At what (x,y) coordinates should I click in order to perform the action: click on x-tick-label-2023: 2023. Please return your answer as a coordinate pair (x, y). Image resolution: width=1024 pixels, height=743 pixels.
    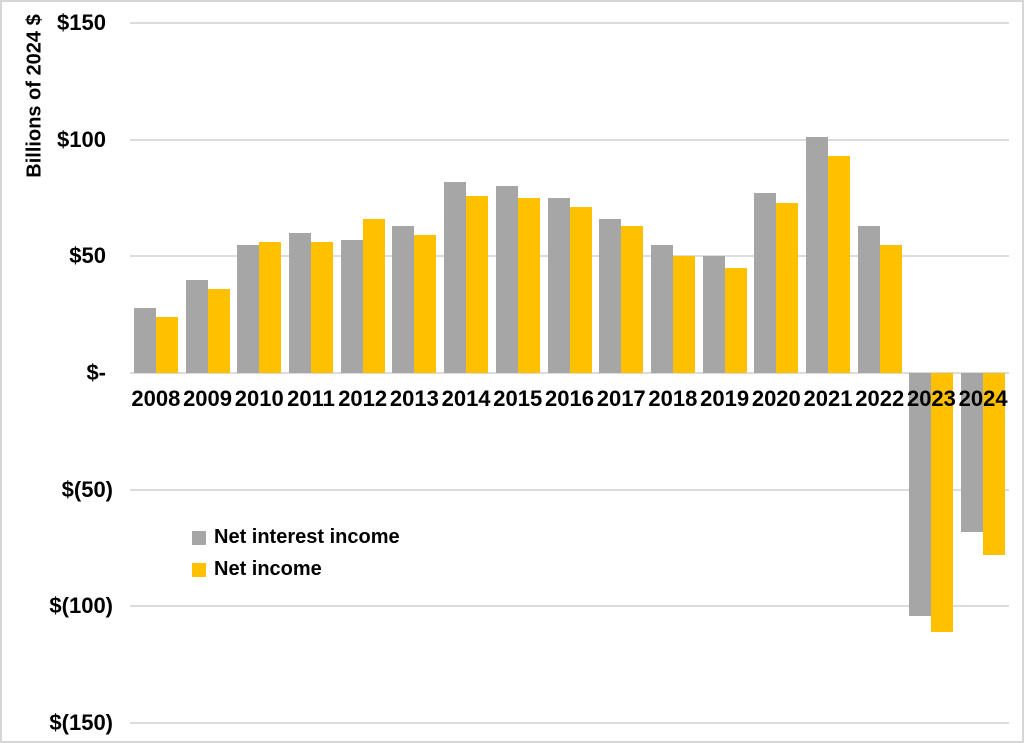
    Looking at the image, I should click on (931, 398).